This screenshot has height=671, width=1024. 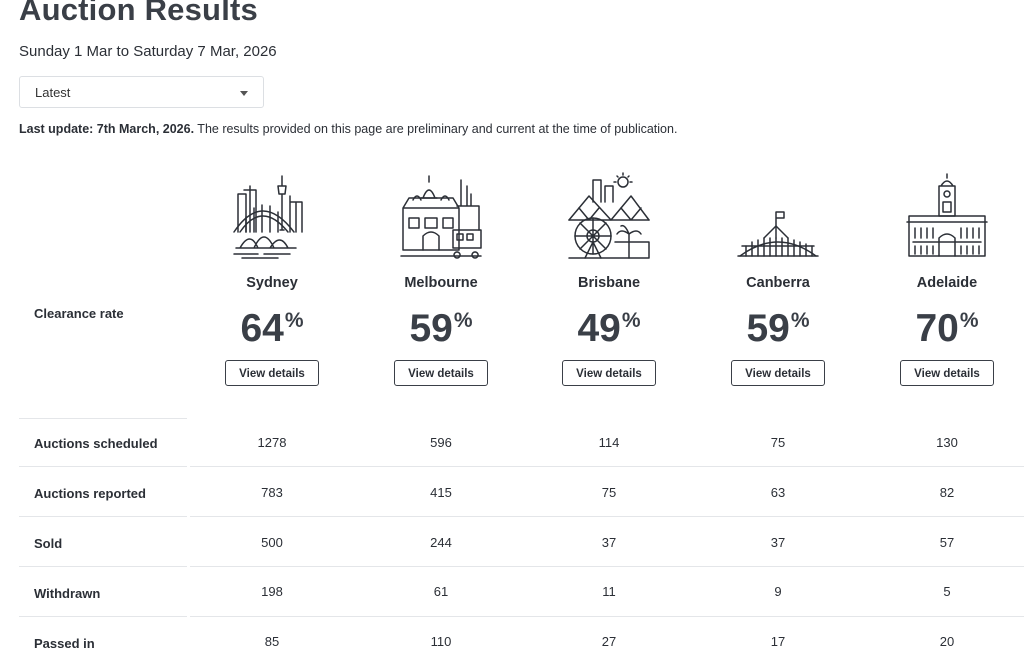 I want to click on cell-sydney: 783, so click(x=272, y=492).